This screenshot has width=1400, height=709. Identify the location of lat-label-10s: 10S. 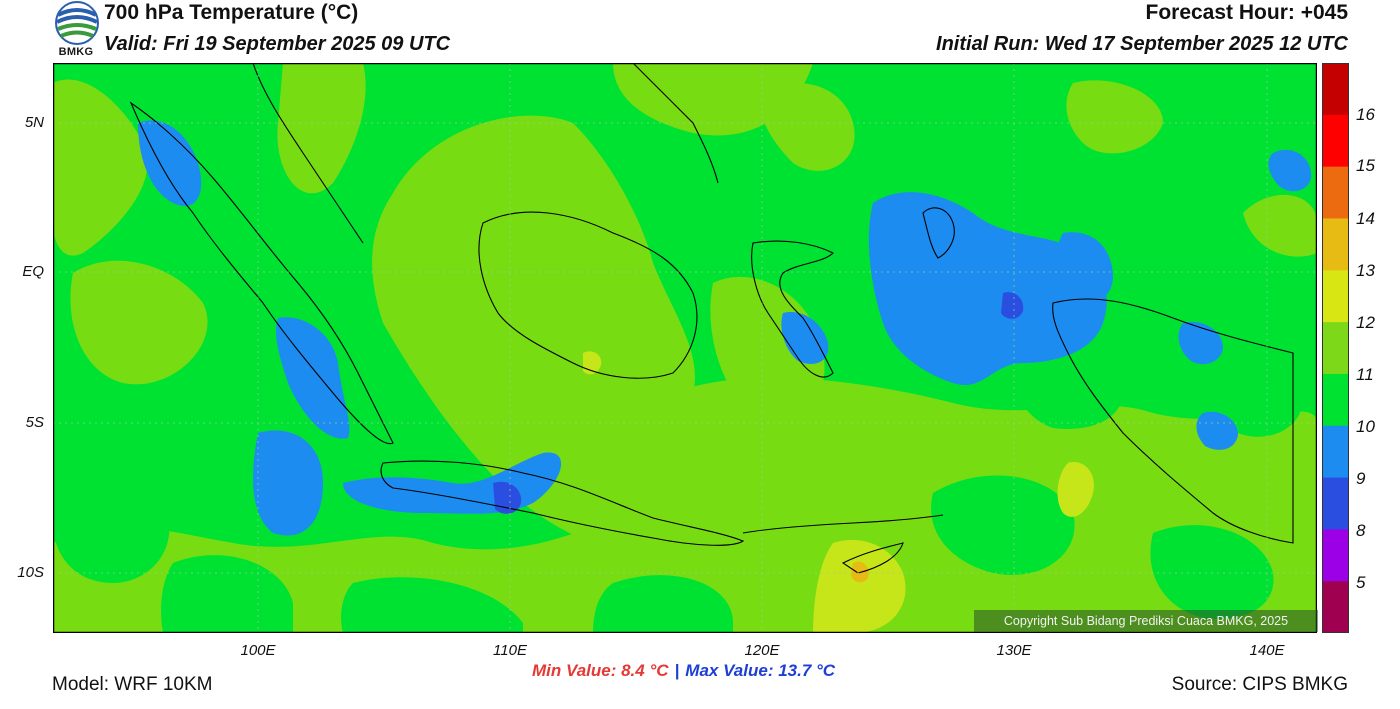
(30, 572).